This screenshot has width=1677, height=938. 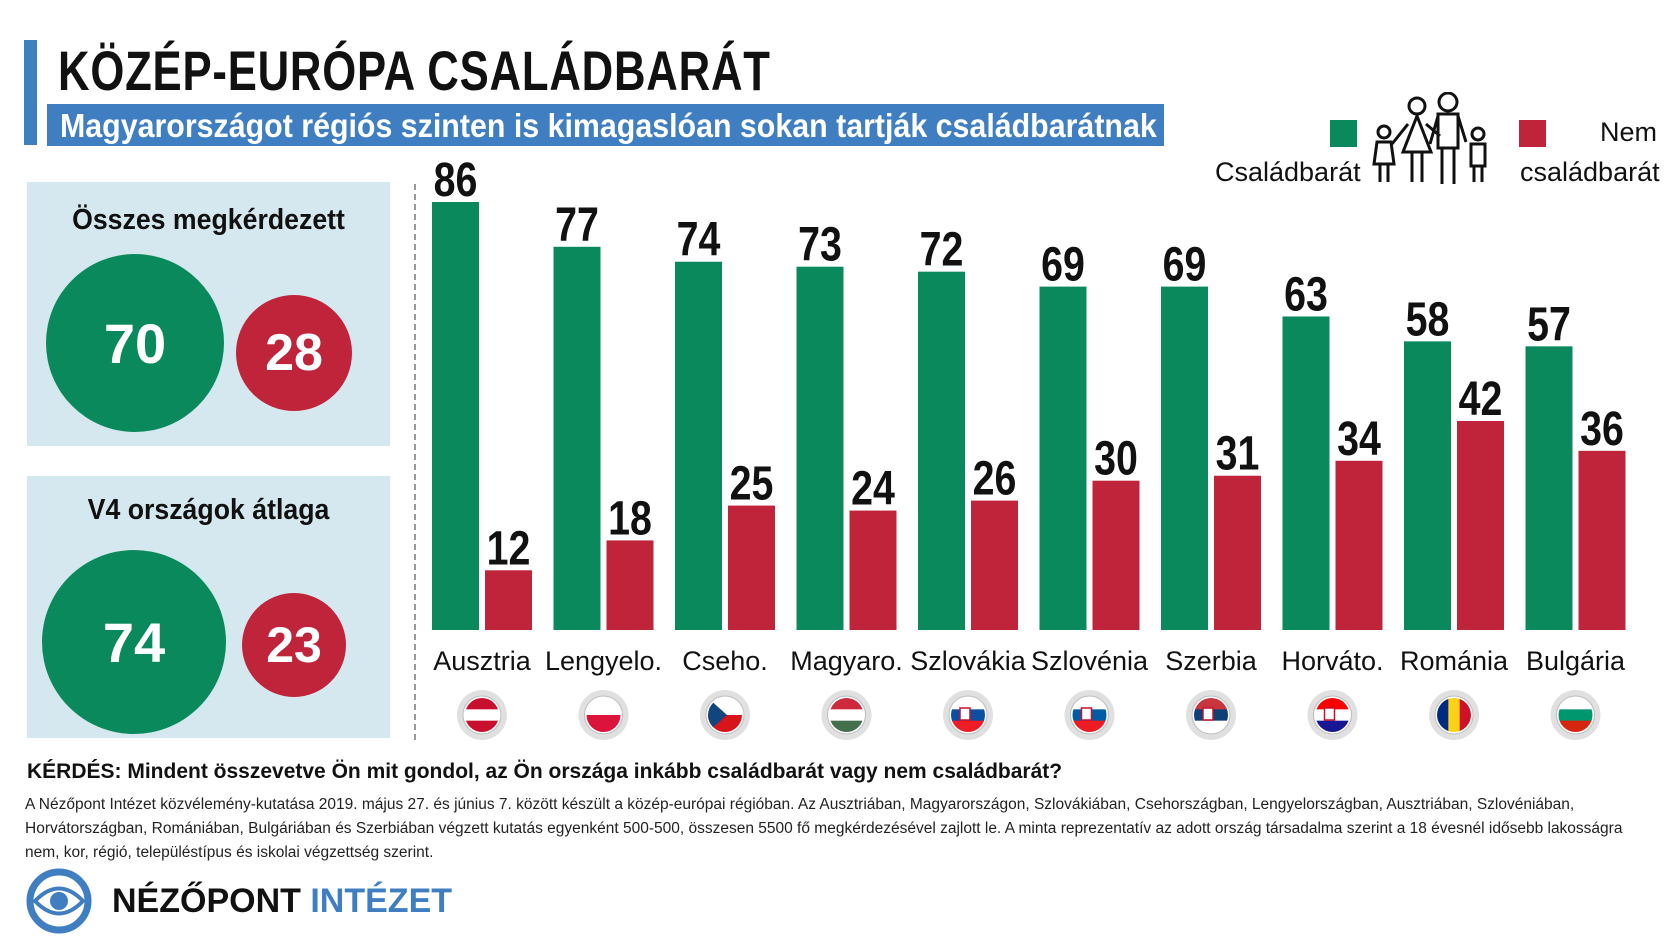 I want to click on croatia-flag-icon, so click(x=1332, y=715).